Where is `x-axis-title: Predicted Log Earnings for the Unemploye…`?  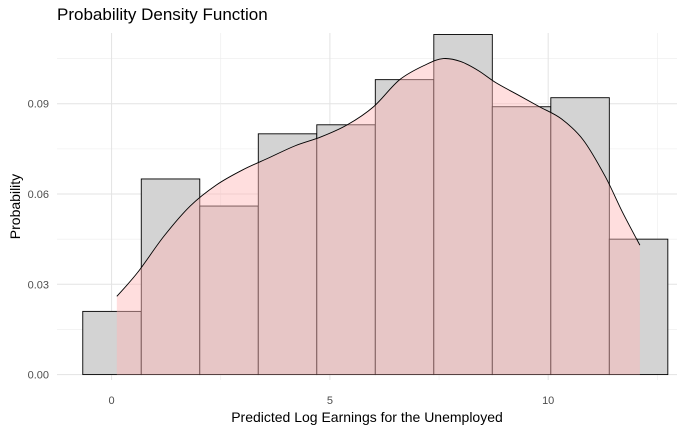 x-axis-title: Predicted Log Earnings for the Unemploye… is located at coordinates (367, 417).